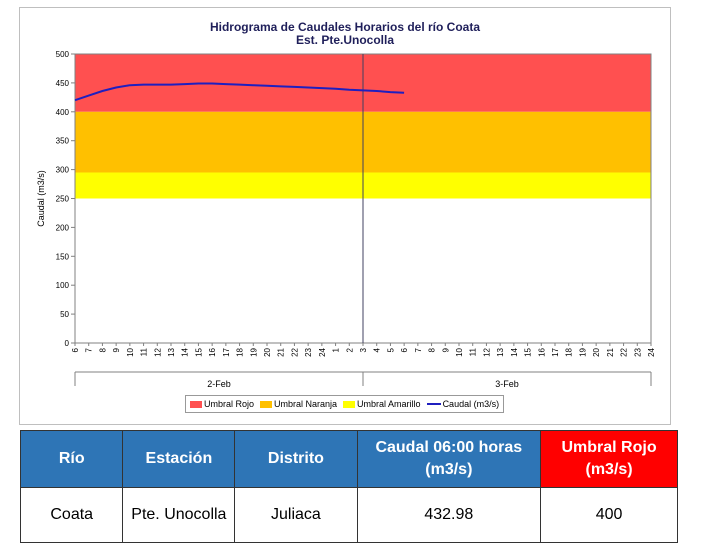 This screenshot has width=702, height=552. I want to click on y-tick-label: 100, so click(63, 285).